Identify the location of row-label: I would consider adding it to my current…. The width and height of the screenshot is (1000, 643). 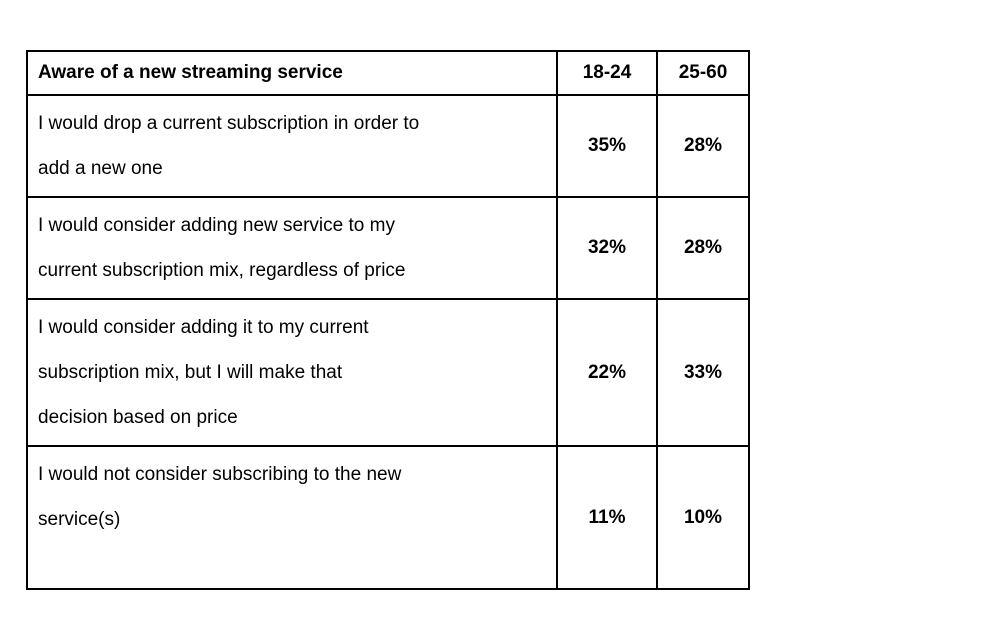
(292, 372).